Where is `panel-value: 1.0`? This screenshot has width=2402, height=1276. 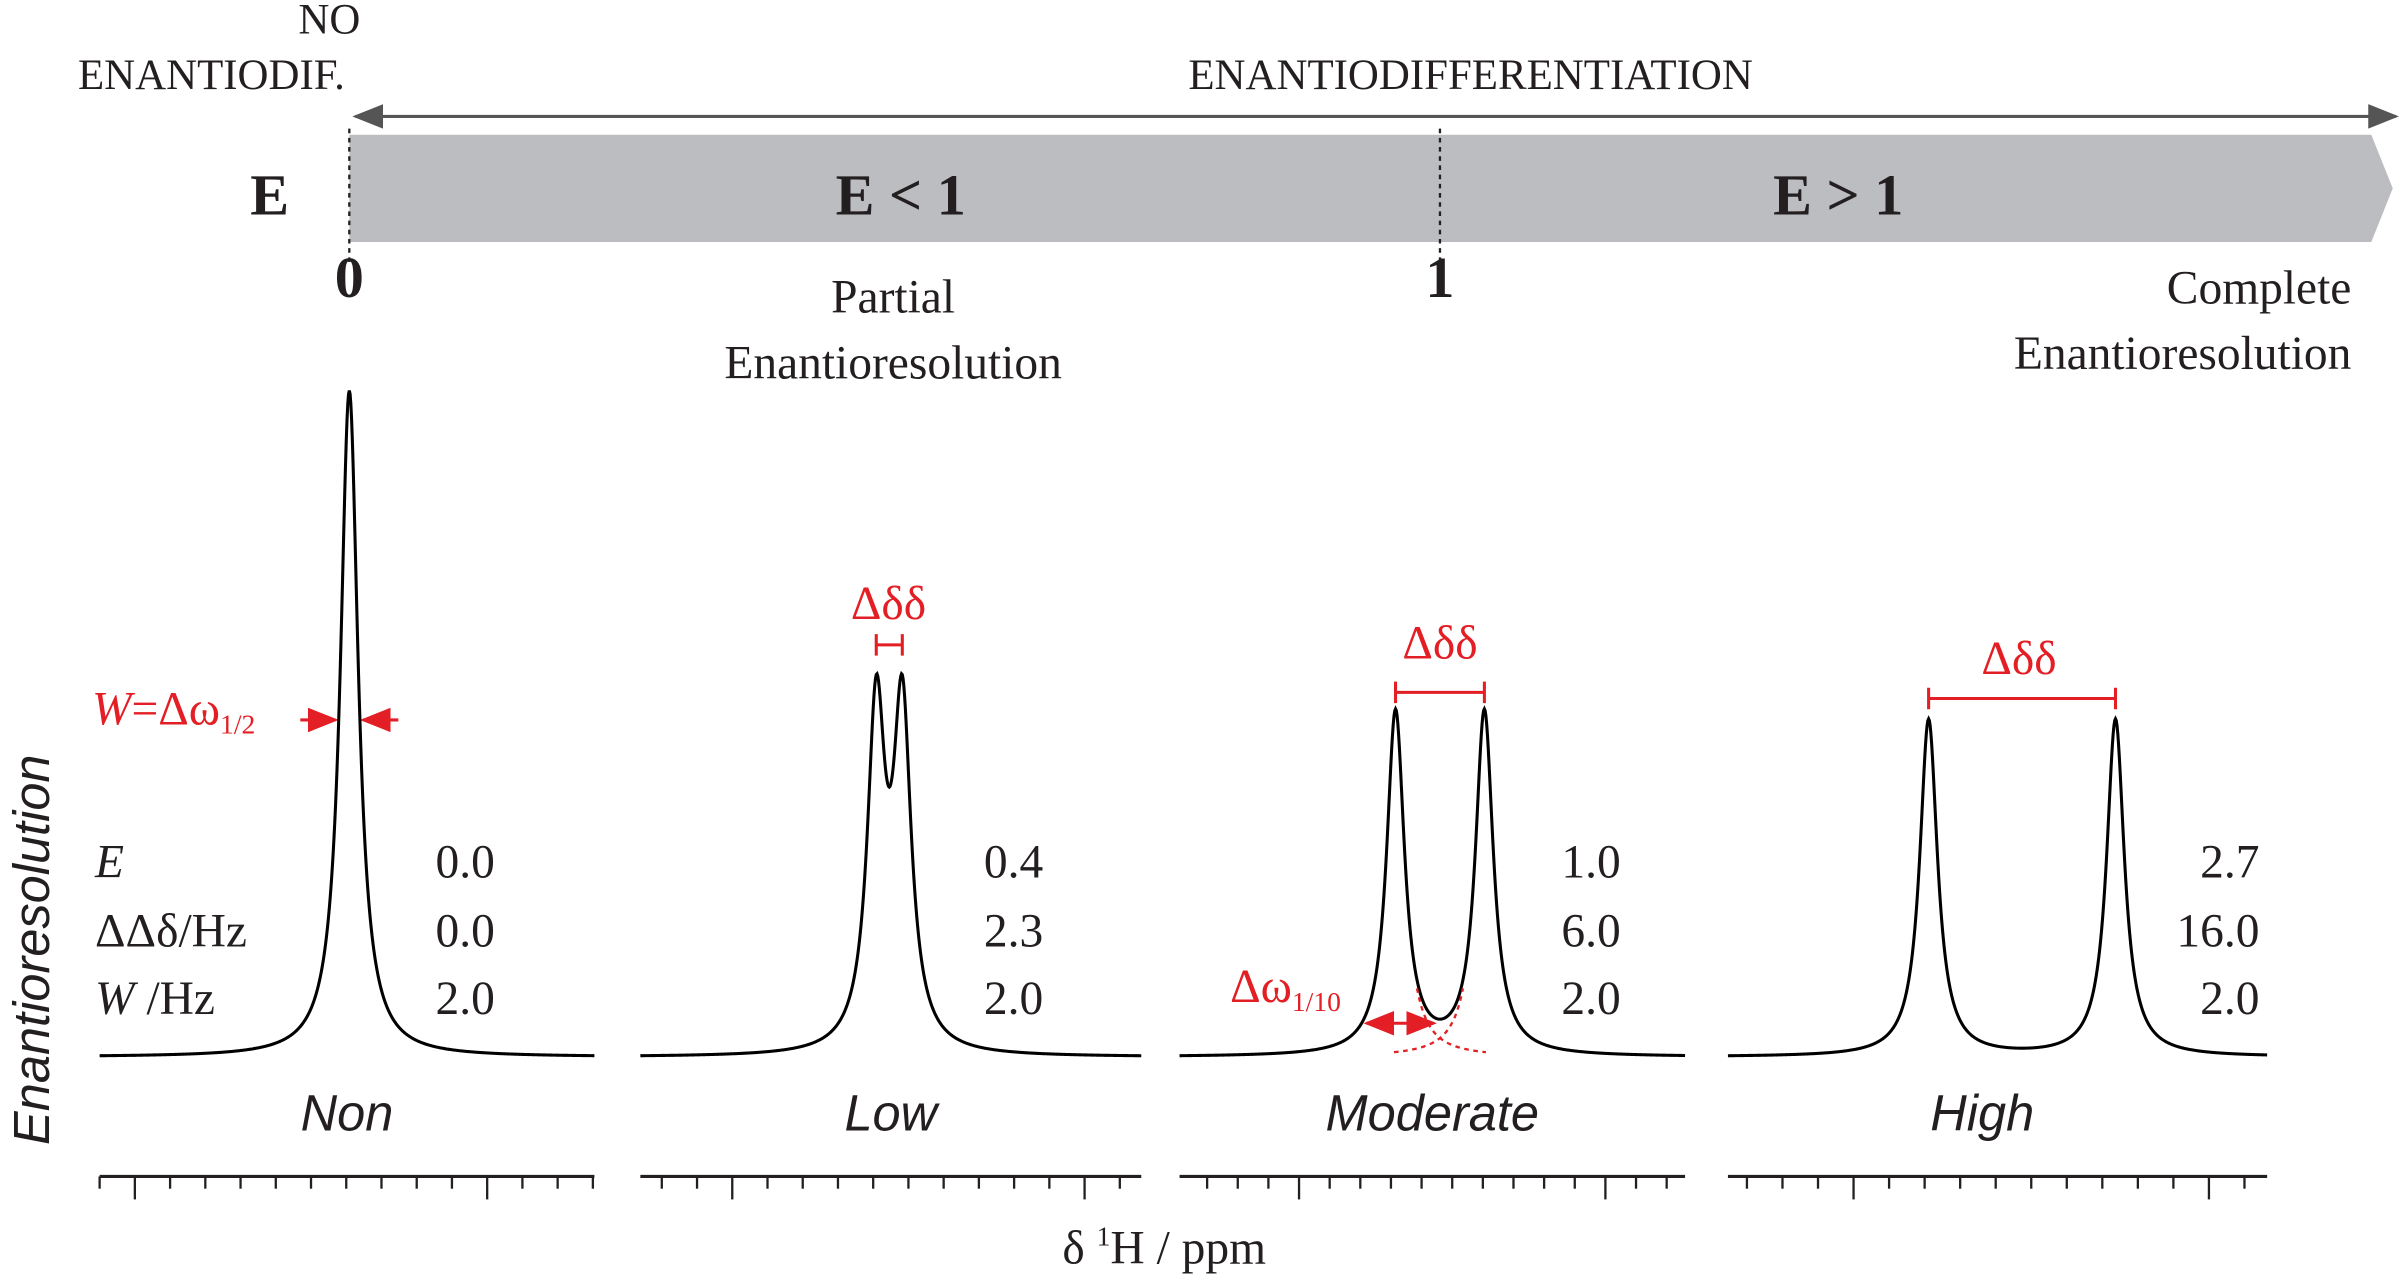
panel-value: 1.0 is located at coordinates (1590, 863).